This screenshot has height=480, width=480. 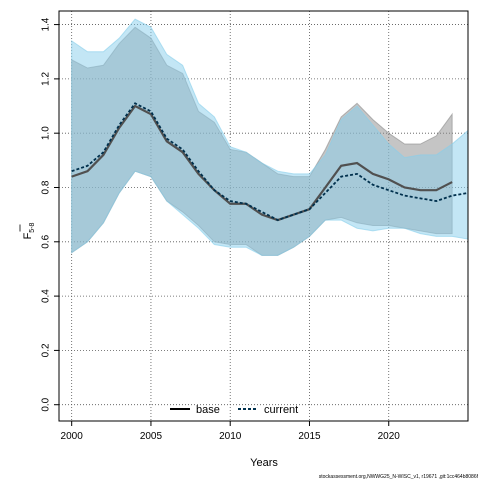 I want to click on svg-text: F5-8, so click(x=29, y=230).